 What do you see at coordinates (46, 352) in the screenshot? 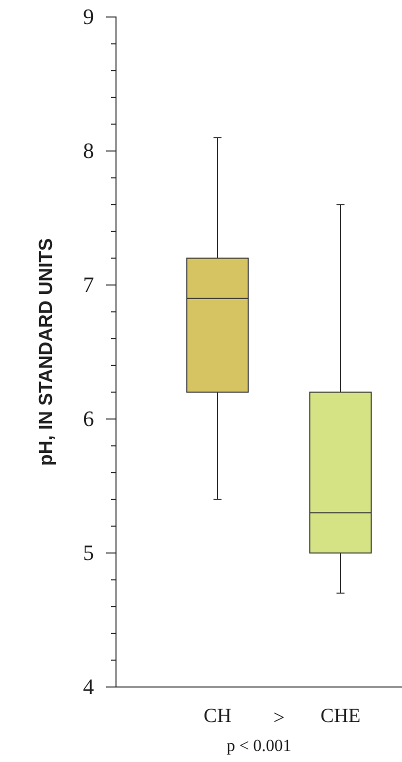
I see `y-axis-title: pH, IN STANDARD UNITS` at bounding box center [46, 352].